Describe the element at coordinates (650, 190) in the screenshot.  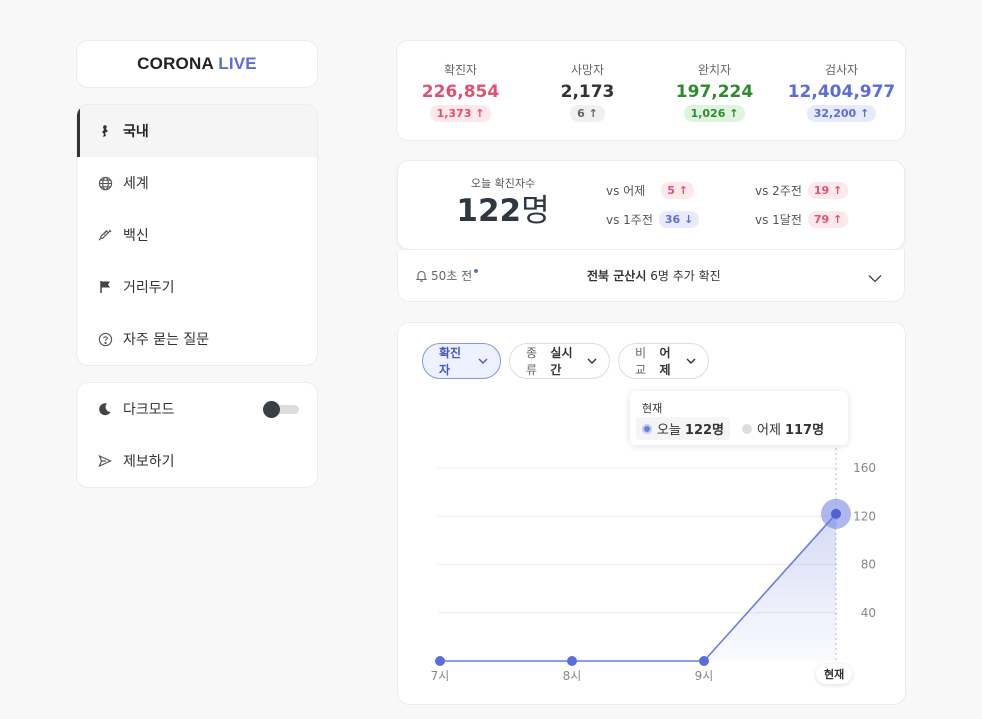
I see `vs-yesterday: vs 어제 5 ↑` at that location.